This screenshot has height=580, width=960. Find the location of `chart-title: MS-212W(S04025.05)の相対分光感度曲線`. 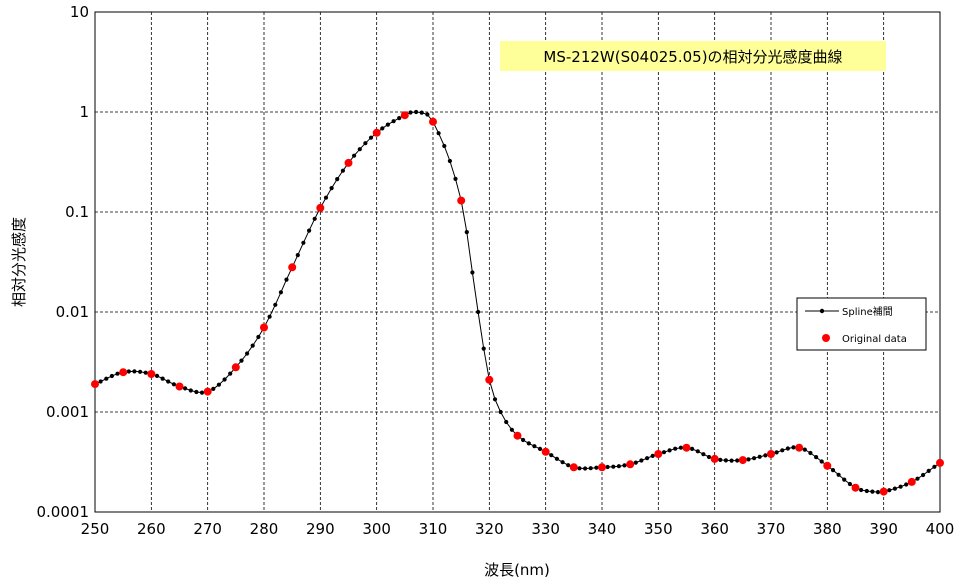

chart-title: MS-212W(S04025.05)の相対分光感度曲線 is located at coordinates (692, 57).